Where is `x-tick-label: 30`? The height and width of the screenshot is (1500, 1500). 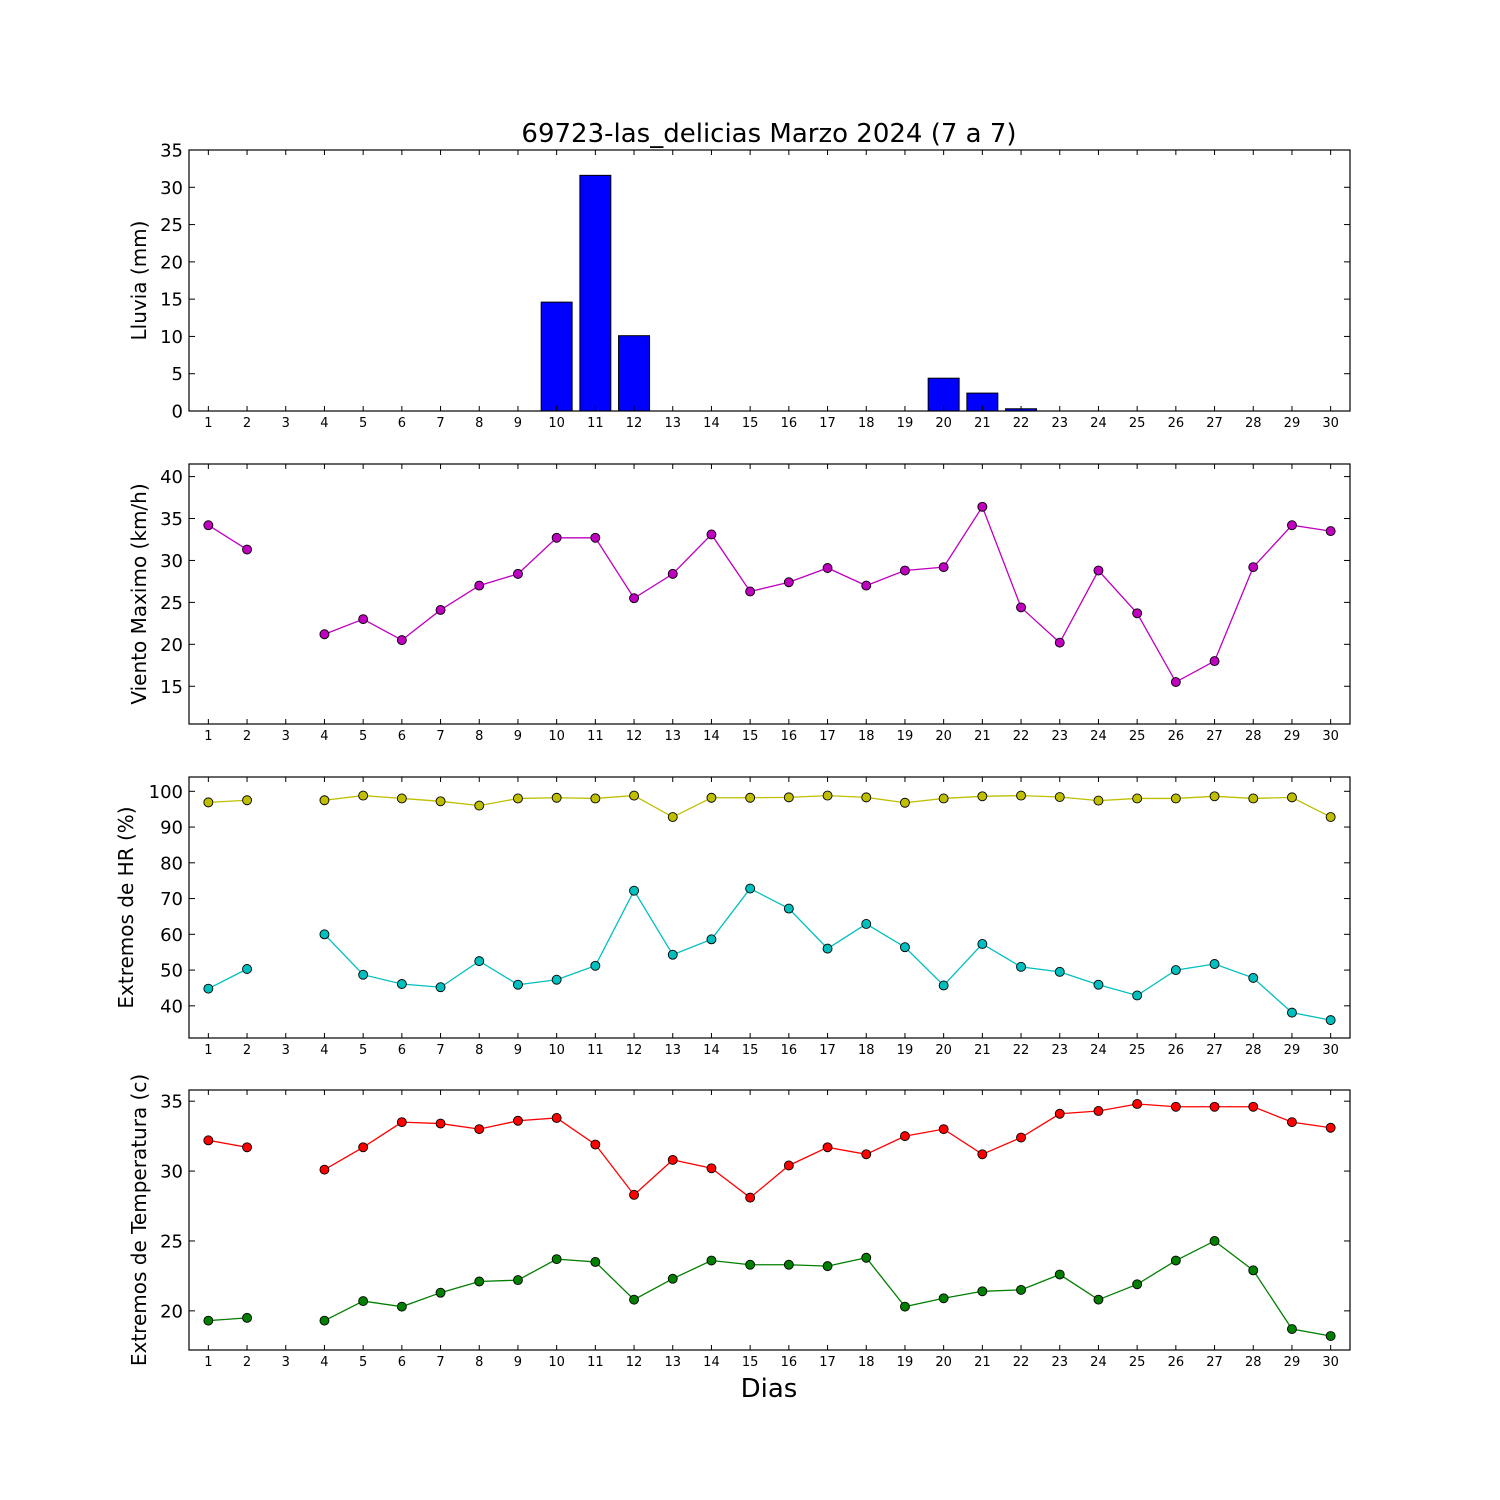 x-tick-label: 30 is located at coordinates (1330, 423).